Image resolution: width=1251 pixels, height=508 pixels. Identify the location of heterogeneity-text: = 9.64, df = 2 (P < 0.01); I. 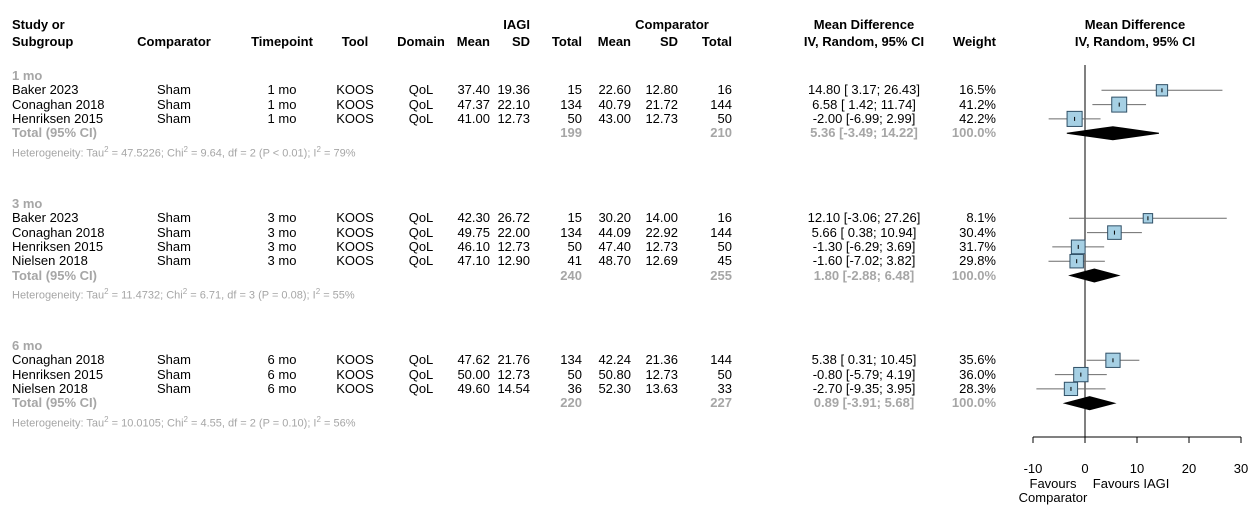
(252, 153).